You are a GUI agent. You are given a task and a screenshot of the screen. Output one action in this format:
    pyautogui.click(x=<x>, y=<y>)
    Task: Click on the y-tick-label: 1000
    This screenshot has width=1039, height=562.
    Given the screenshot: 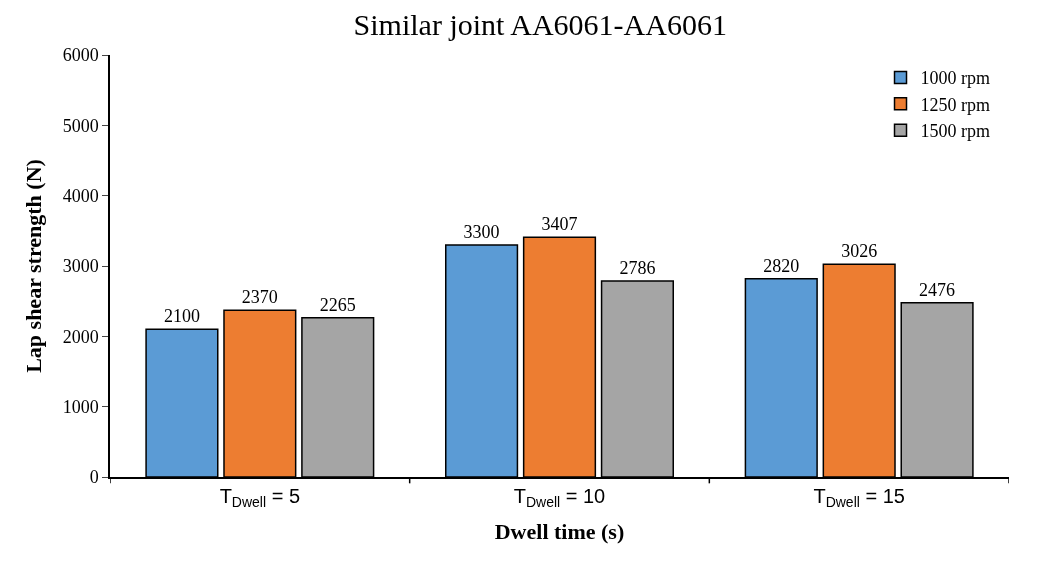 What is the action you would take?
    pyautogui.click(x=80, y=406)
    